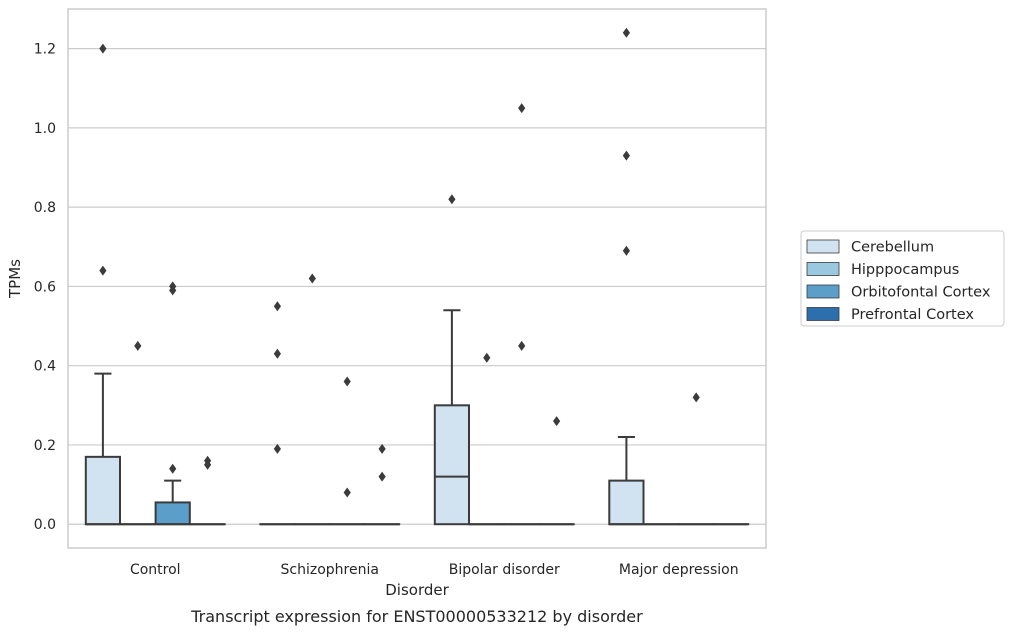  Describe the element at coordinates (679, 570) in the screenshot. I see `x-tick-label: Major depression` at that location.